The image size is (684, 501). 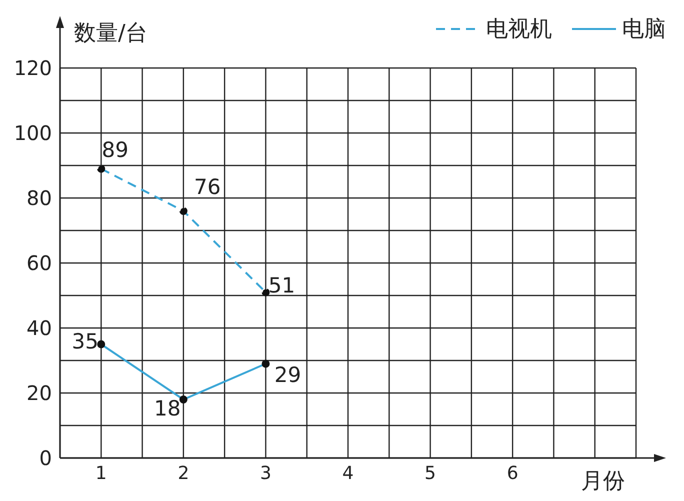 I want to click on data-label: 89, so click(x=115, y=150).